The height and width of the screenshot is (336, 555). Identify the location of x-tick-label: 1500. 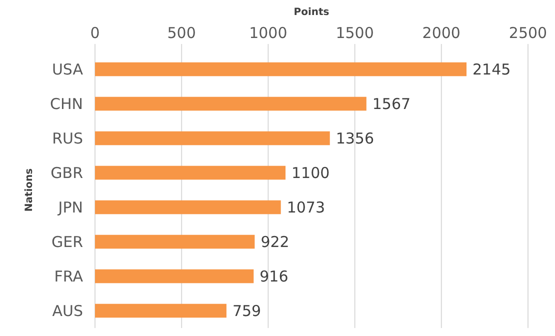
(355, 33).